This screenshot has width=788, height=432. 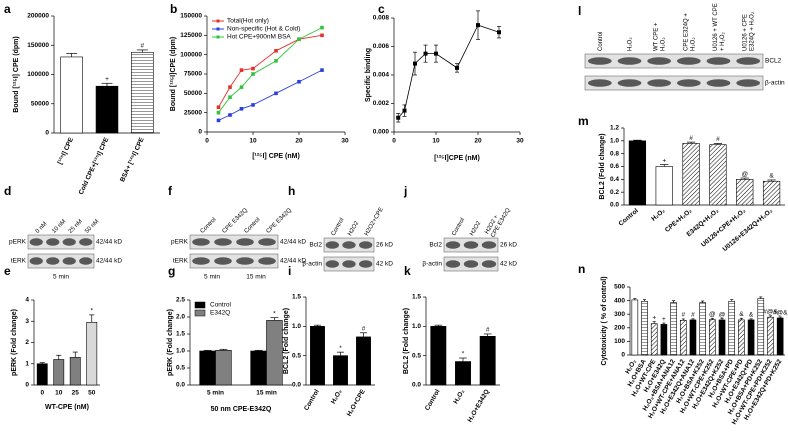 What do you see at coordinates (433, 400) in the screenshot?
I see `x-tick-label: Control` at bounding box center [433, 400].